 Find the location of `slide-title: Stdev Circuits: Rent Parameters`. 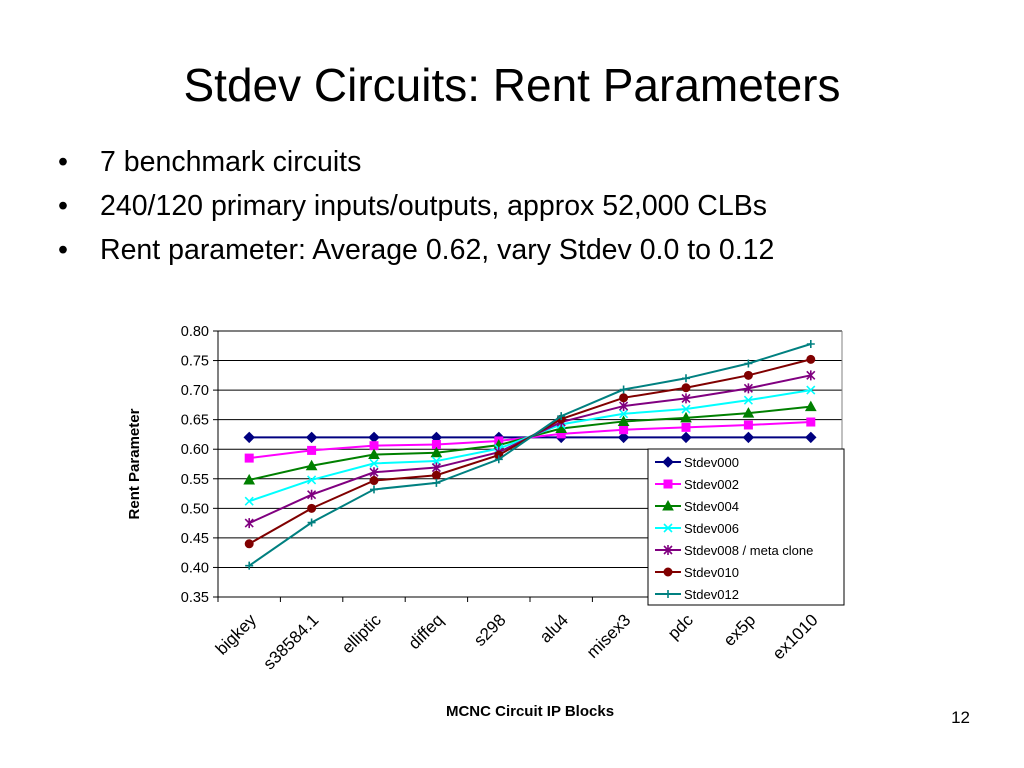

slide-title: Stdev Circuits: Rent Parameters is located at coordinates (512, 85).